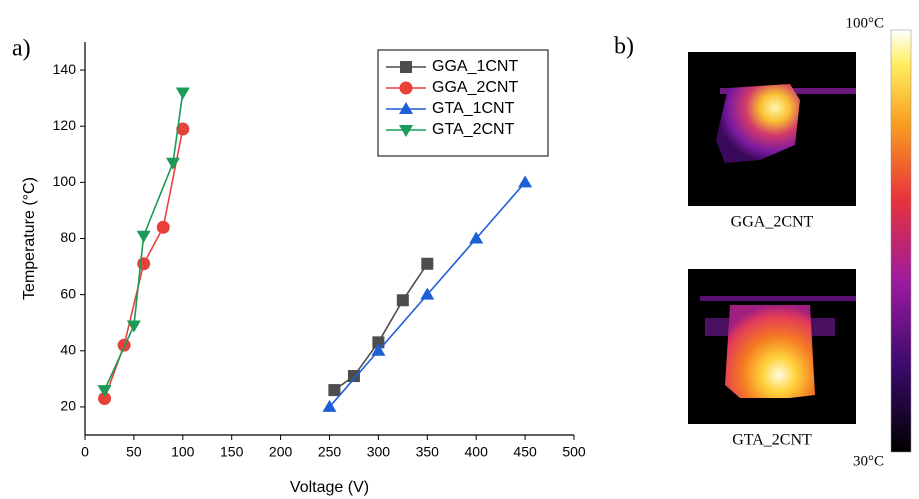 This screenshot has width=919, height=499. Describe the element at coordinates (475, 87) in the screenshot. I see `legend-label: GGA_2CNT` at that location.